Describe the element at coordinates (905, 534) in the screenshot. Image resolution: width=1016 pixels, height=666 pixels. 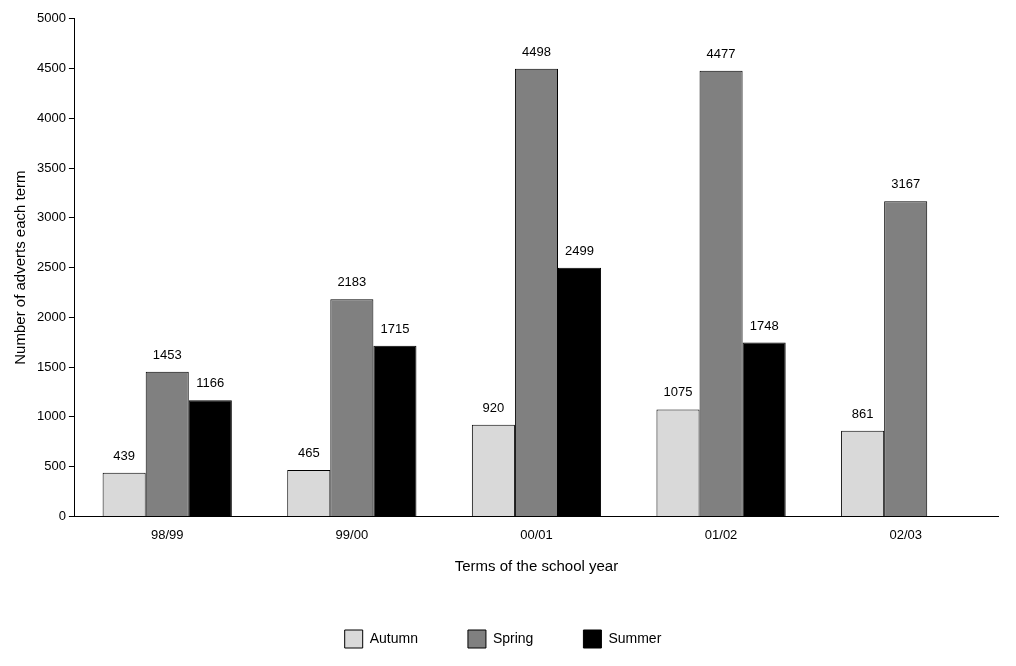
I see `x-tick-label: 02/03` at that location.